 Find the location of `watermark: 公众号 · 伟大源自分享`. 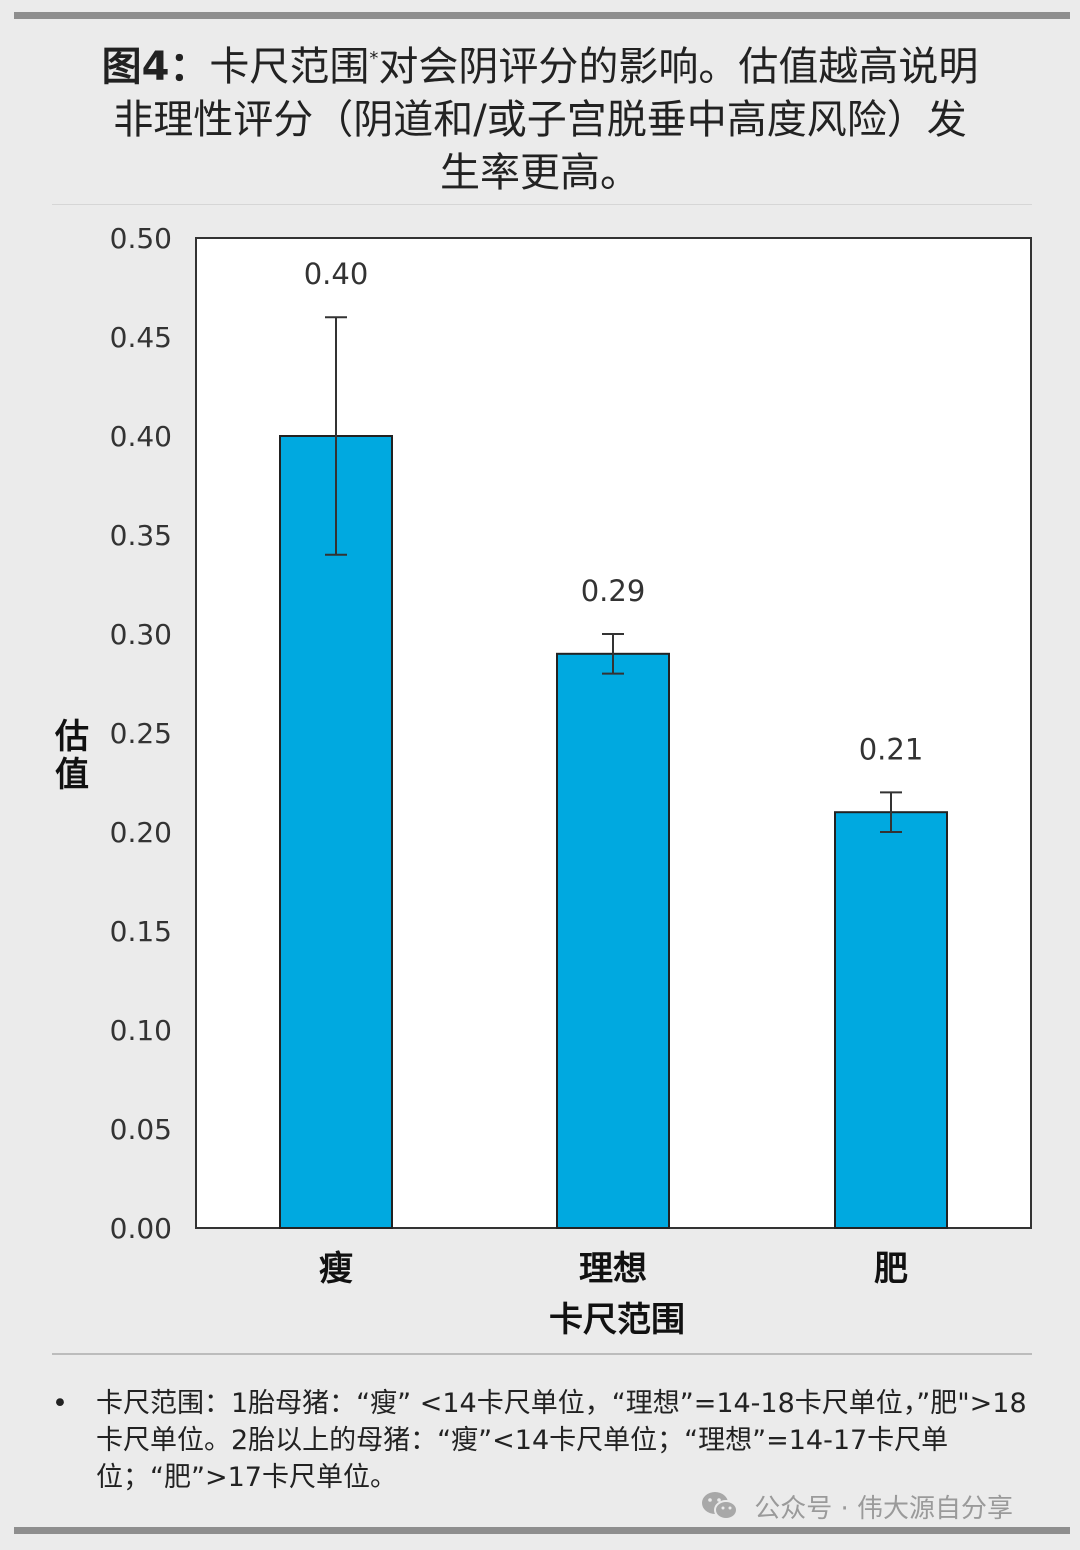

watermark: 公众号 · 伟大源自分享 is located at coordinates (856, 1509).